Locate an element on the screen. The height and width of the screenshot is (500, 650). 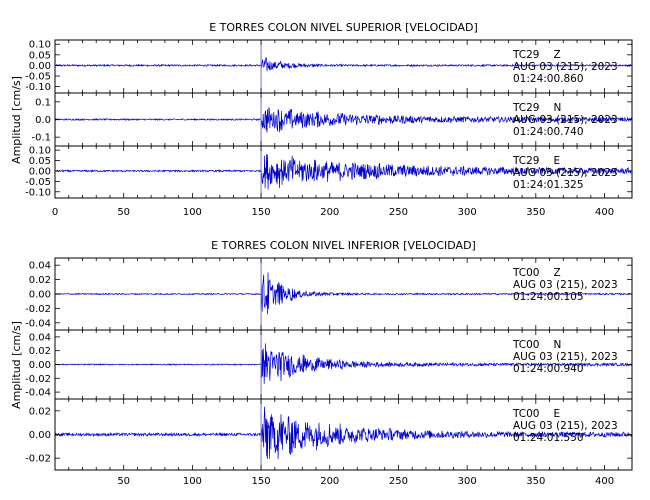
station-label: TC00 N is located at coordinates (536, 345).